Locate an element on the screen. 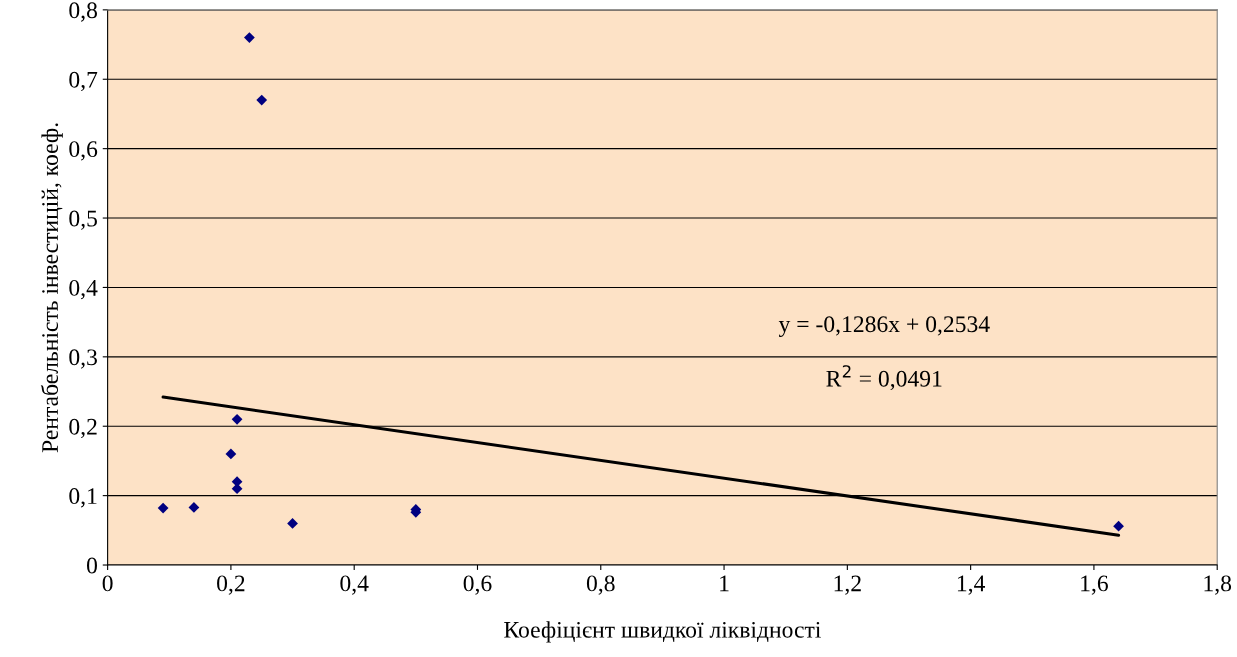 This screenshot has width=1237, height=657. x-tick-label: 0,8 is located at coordinates (600, 585).